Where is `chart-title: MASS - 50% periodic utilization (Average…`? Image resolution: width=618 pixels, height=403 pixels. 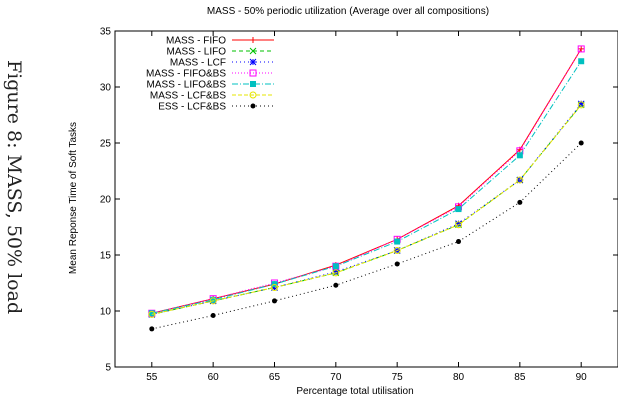 chart-title: MASS - 50% periodic utilization (Average… is located at coordinates (348, 11).